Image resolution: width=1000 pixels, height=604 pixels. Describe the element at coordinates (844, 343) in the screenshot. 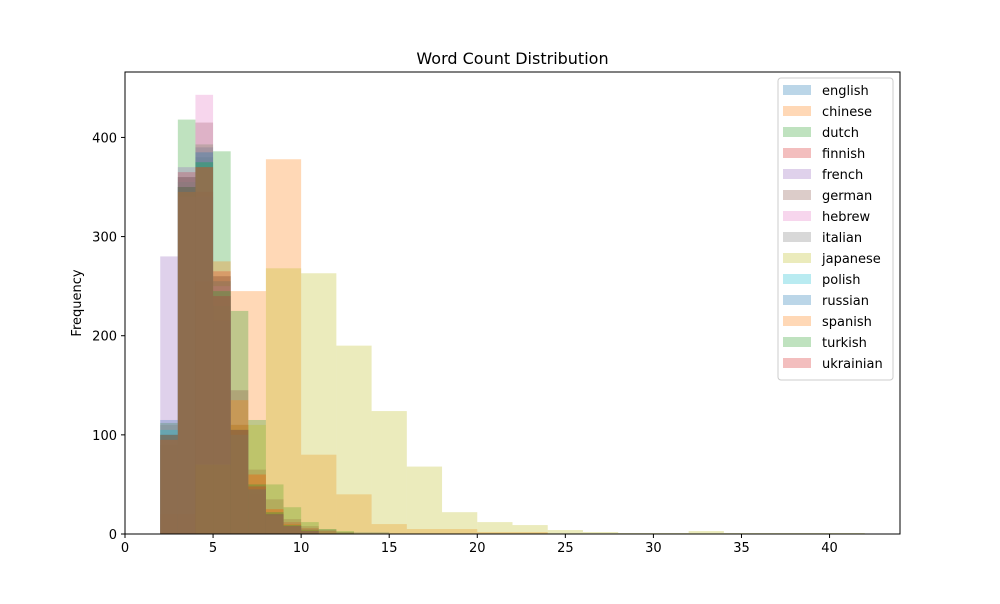

I see `legend-label-turkish: turkish` at that location.